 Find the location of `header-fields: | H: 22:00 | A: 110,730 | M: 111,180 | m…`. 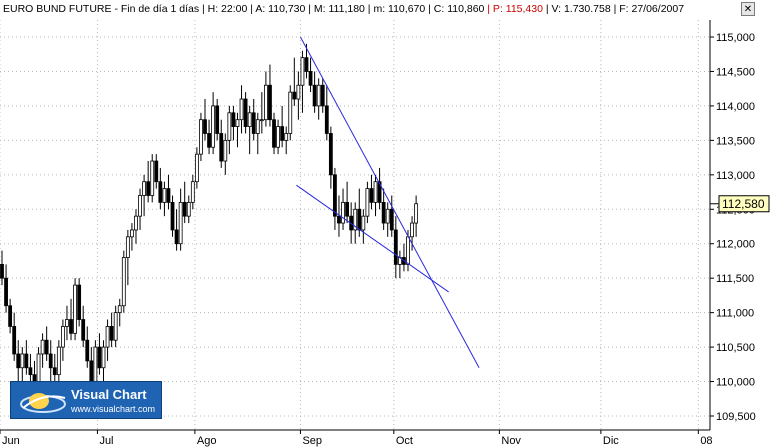

header-fields: | H: 22:00 | A: 110,730 | M: 111,180 | m… is located at coordinates (443, 9).